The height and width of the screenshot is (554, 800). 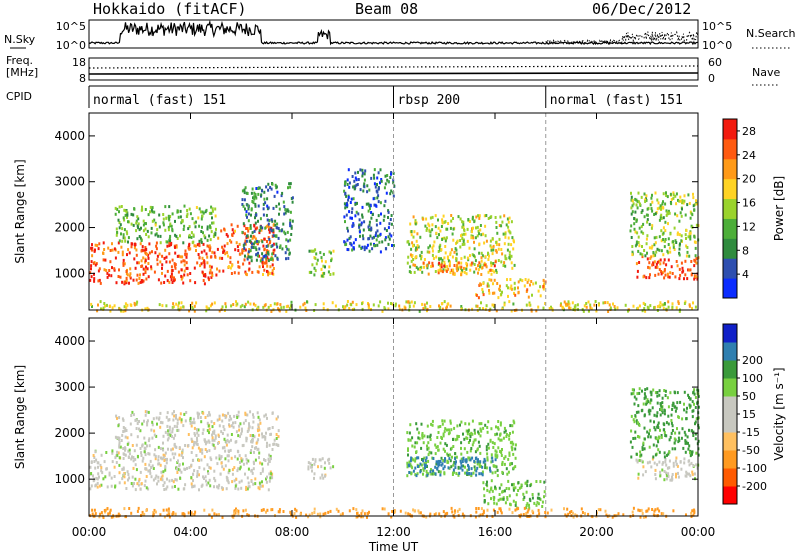 What do you see at coordinates (393, 532) in the screenshot?
I see `x-tick-label: 12:00` at bounding box center [393, 532].